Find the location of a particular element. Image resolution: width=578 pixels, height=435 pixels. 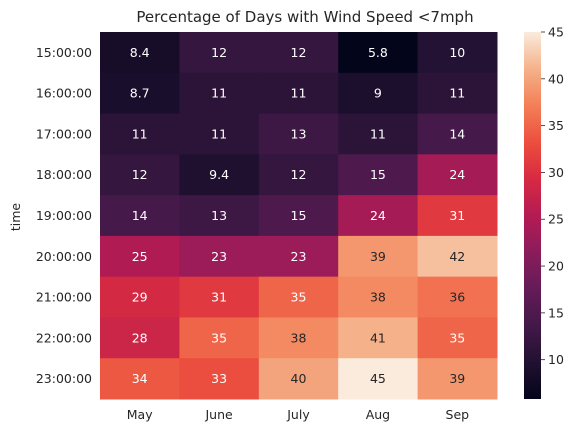

heatmap-cell-value: 29 is located at coordinates (140, 297).